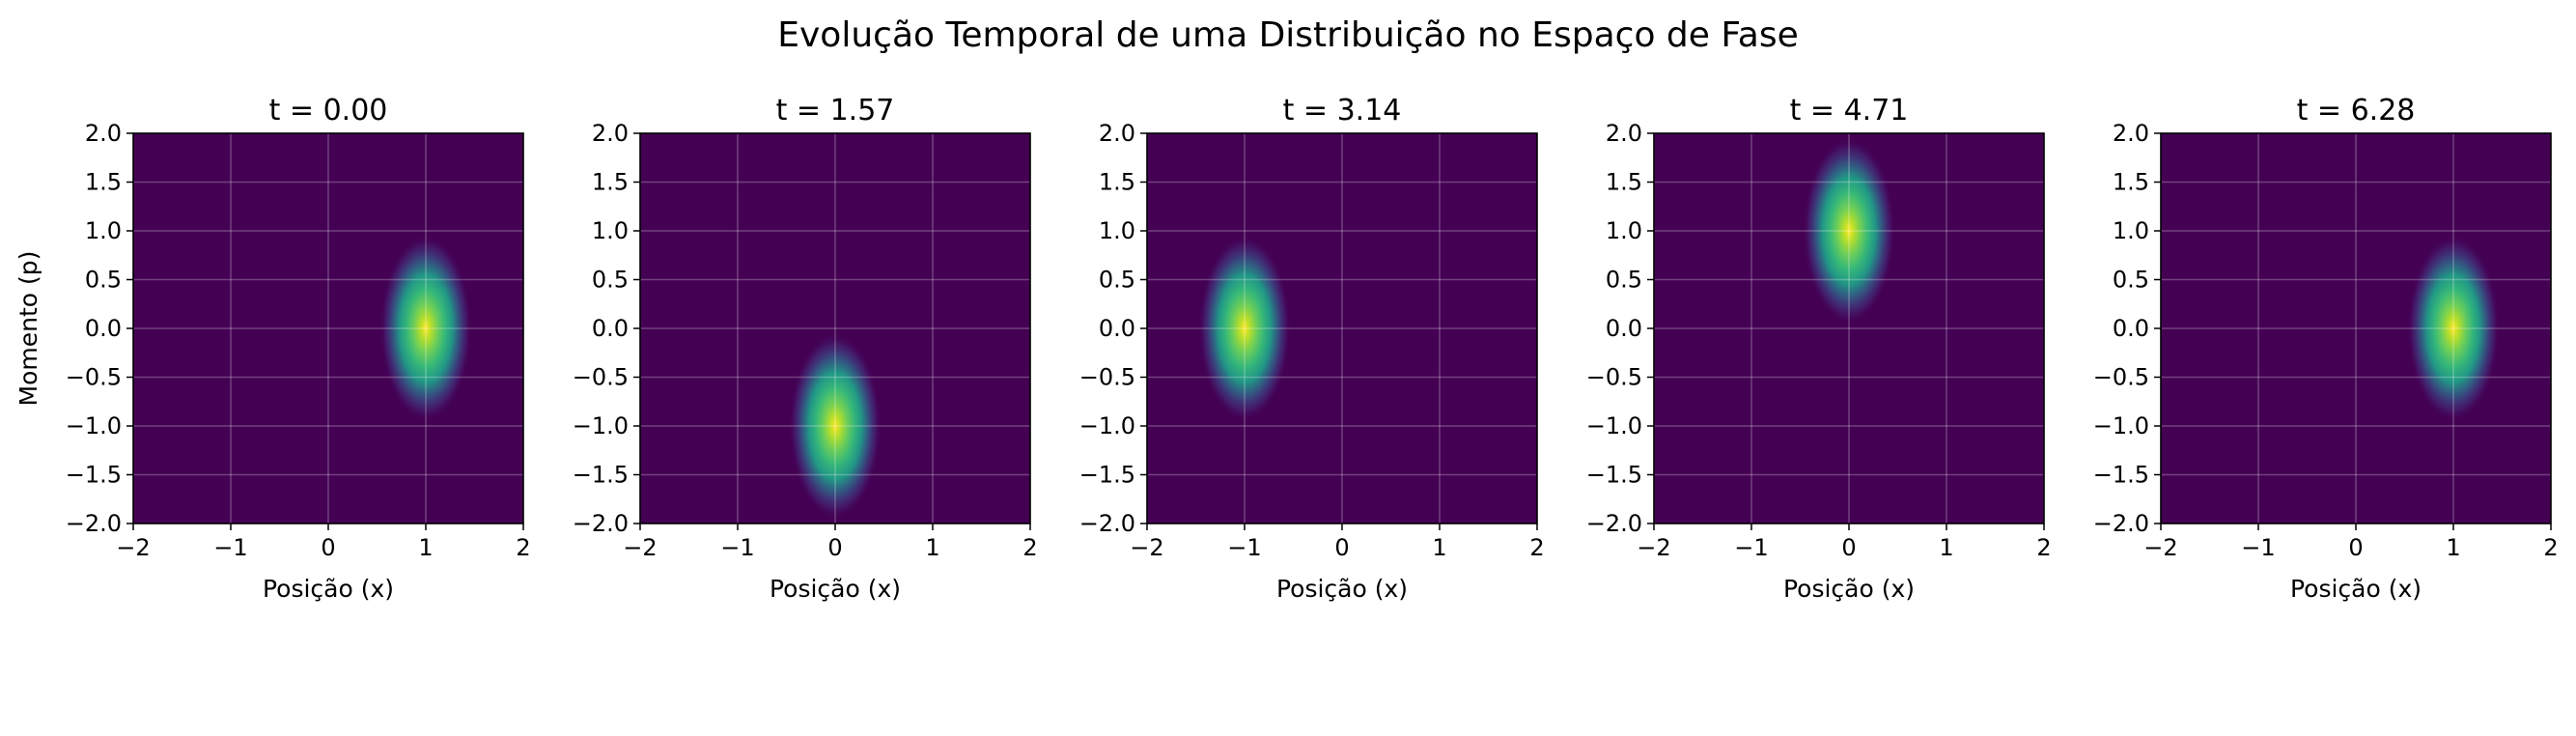 Image resolution: width=2576 pixels, height=736 pixels. What do you see at coordinates (1343, 110) in the screenshot?
I see `panel-title: t = 3.14` at bounding box center [1343, 110].